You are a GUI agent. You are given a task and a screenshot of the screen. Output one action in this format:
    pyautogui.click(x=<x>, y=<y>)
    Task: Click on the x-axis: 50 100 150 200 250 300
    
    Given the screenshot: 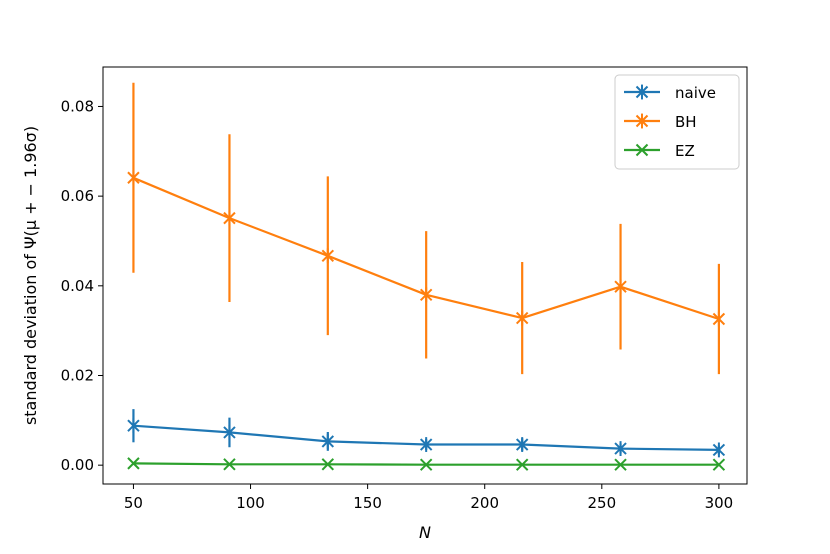 What is the action you would take?
    pyautogui.click(x=428, y=498)
    